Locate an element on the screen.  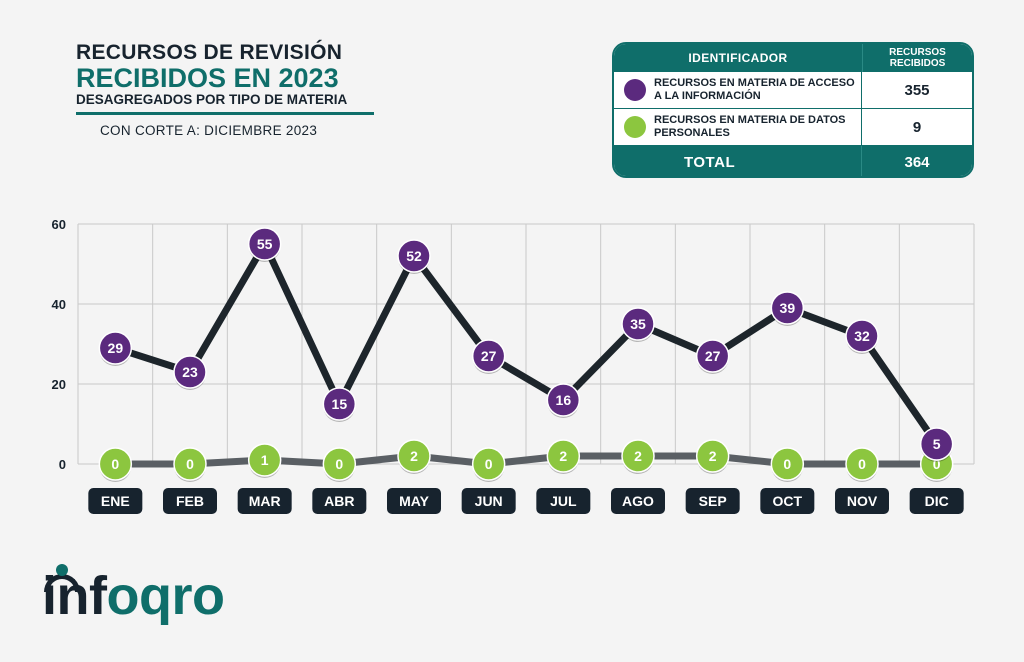
x-tick-label: ENE is located at coordinates (115, 501).